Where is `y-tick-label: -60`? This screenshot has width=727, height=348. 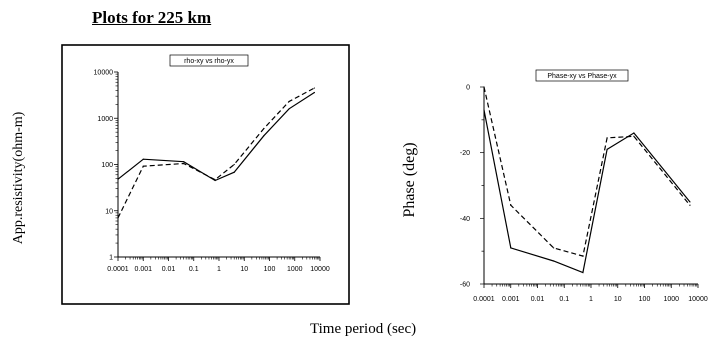 y-tick-label: -60 is located at coordinates (465, 285).